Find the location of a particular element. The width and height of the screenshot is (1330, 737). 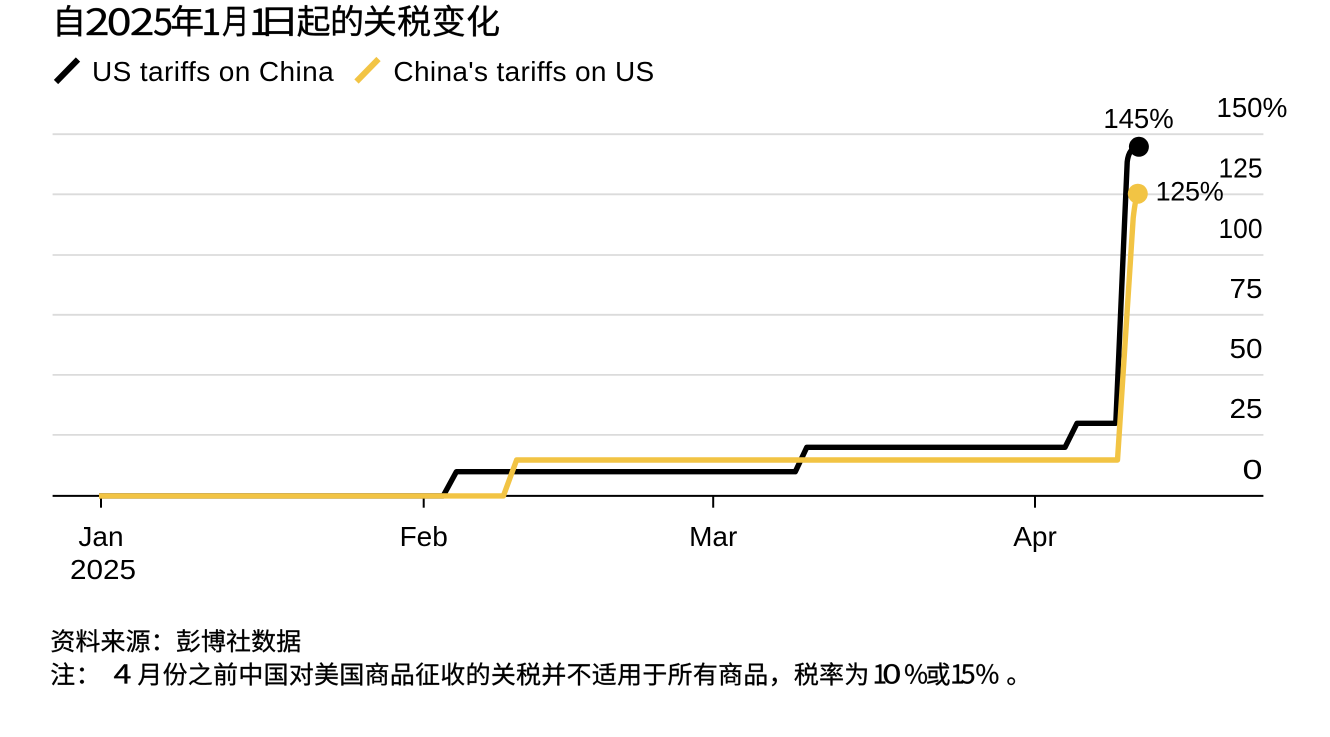

svg-text: Mar is located at coordinates (713, 536).